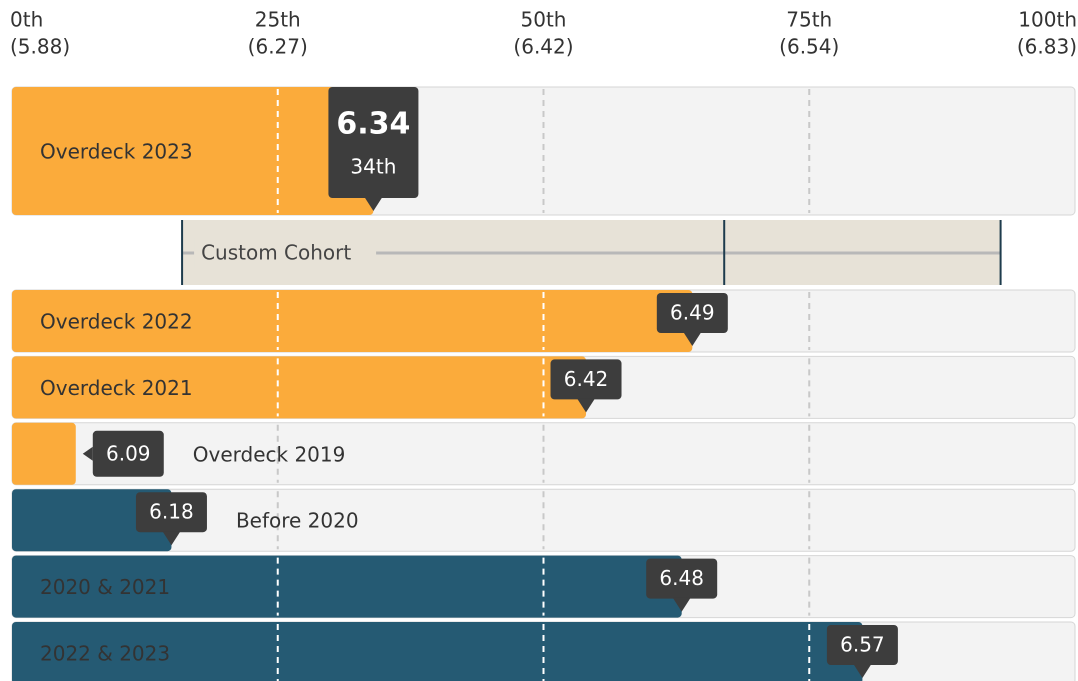  I want to click on value-tooltip: 6.49, so click(692, 319).